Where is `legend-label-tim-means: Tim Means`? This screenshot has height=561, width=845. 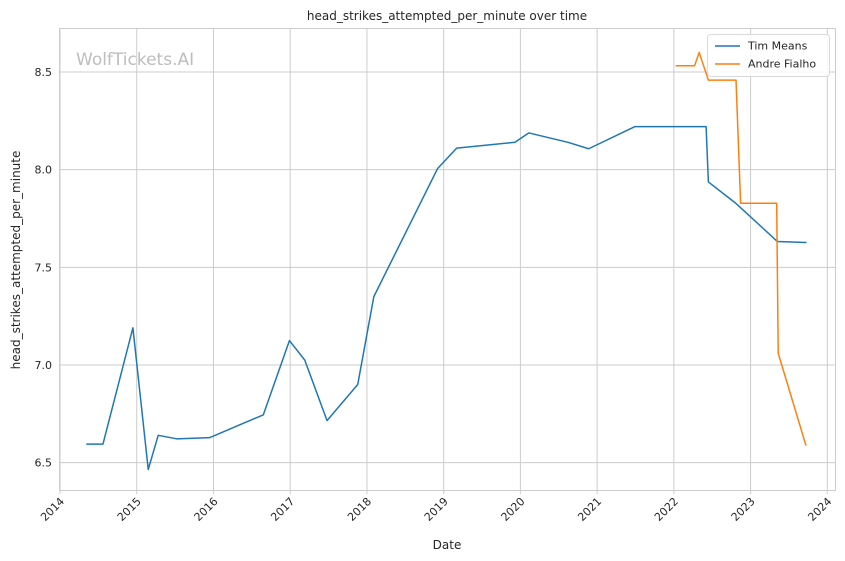
legend-label-tim-means: Tim Means is located at coordinates (777, 46).